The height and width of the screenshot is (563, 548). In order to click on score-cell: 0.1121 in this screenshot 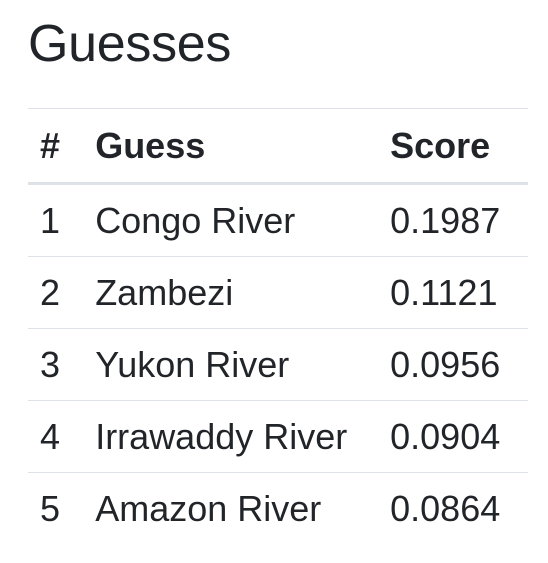, I will do `click(453, 292)`.